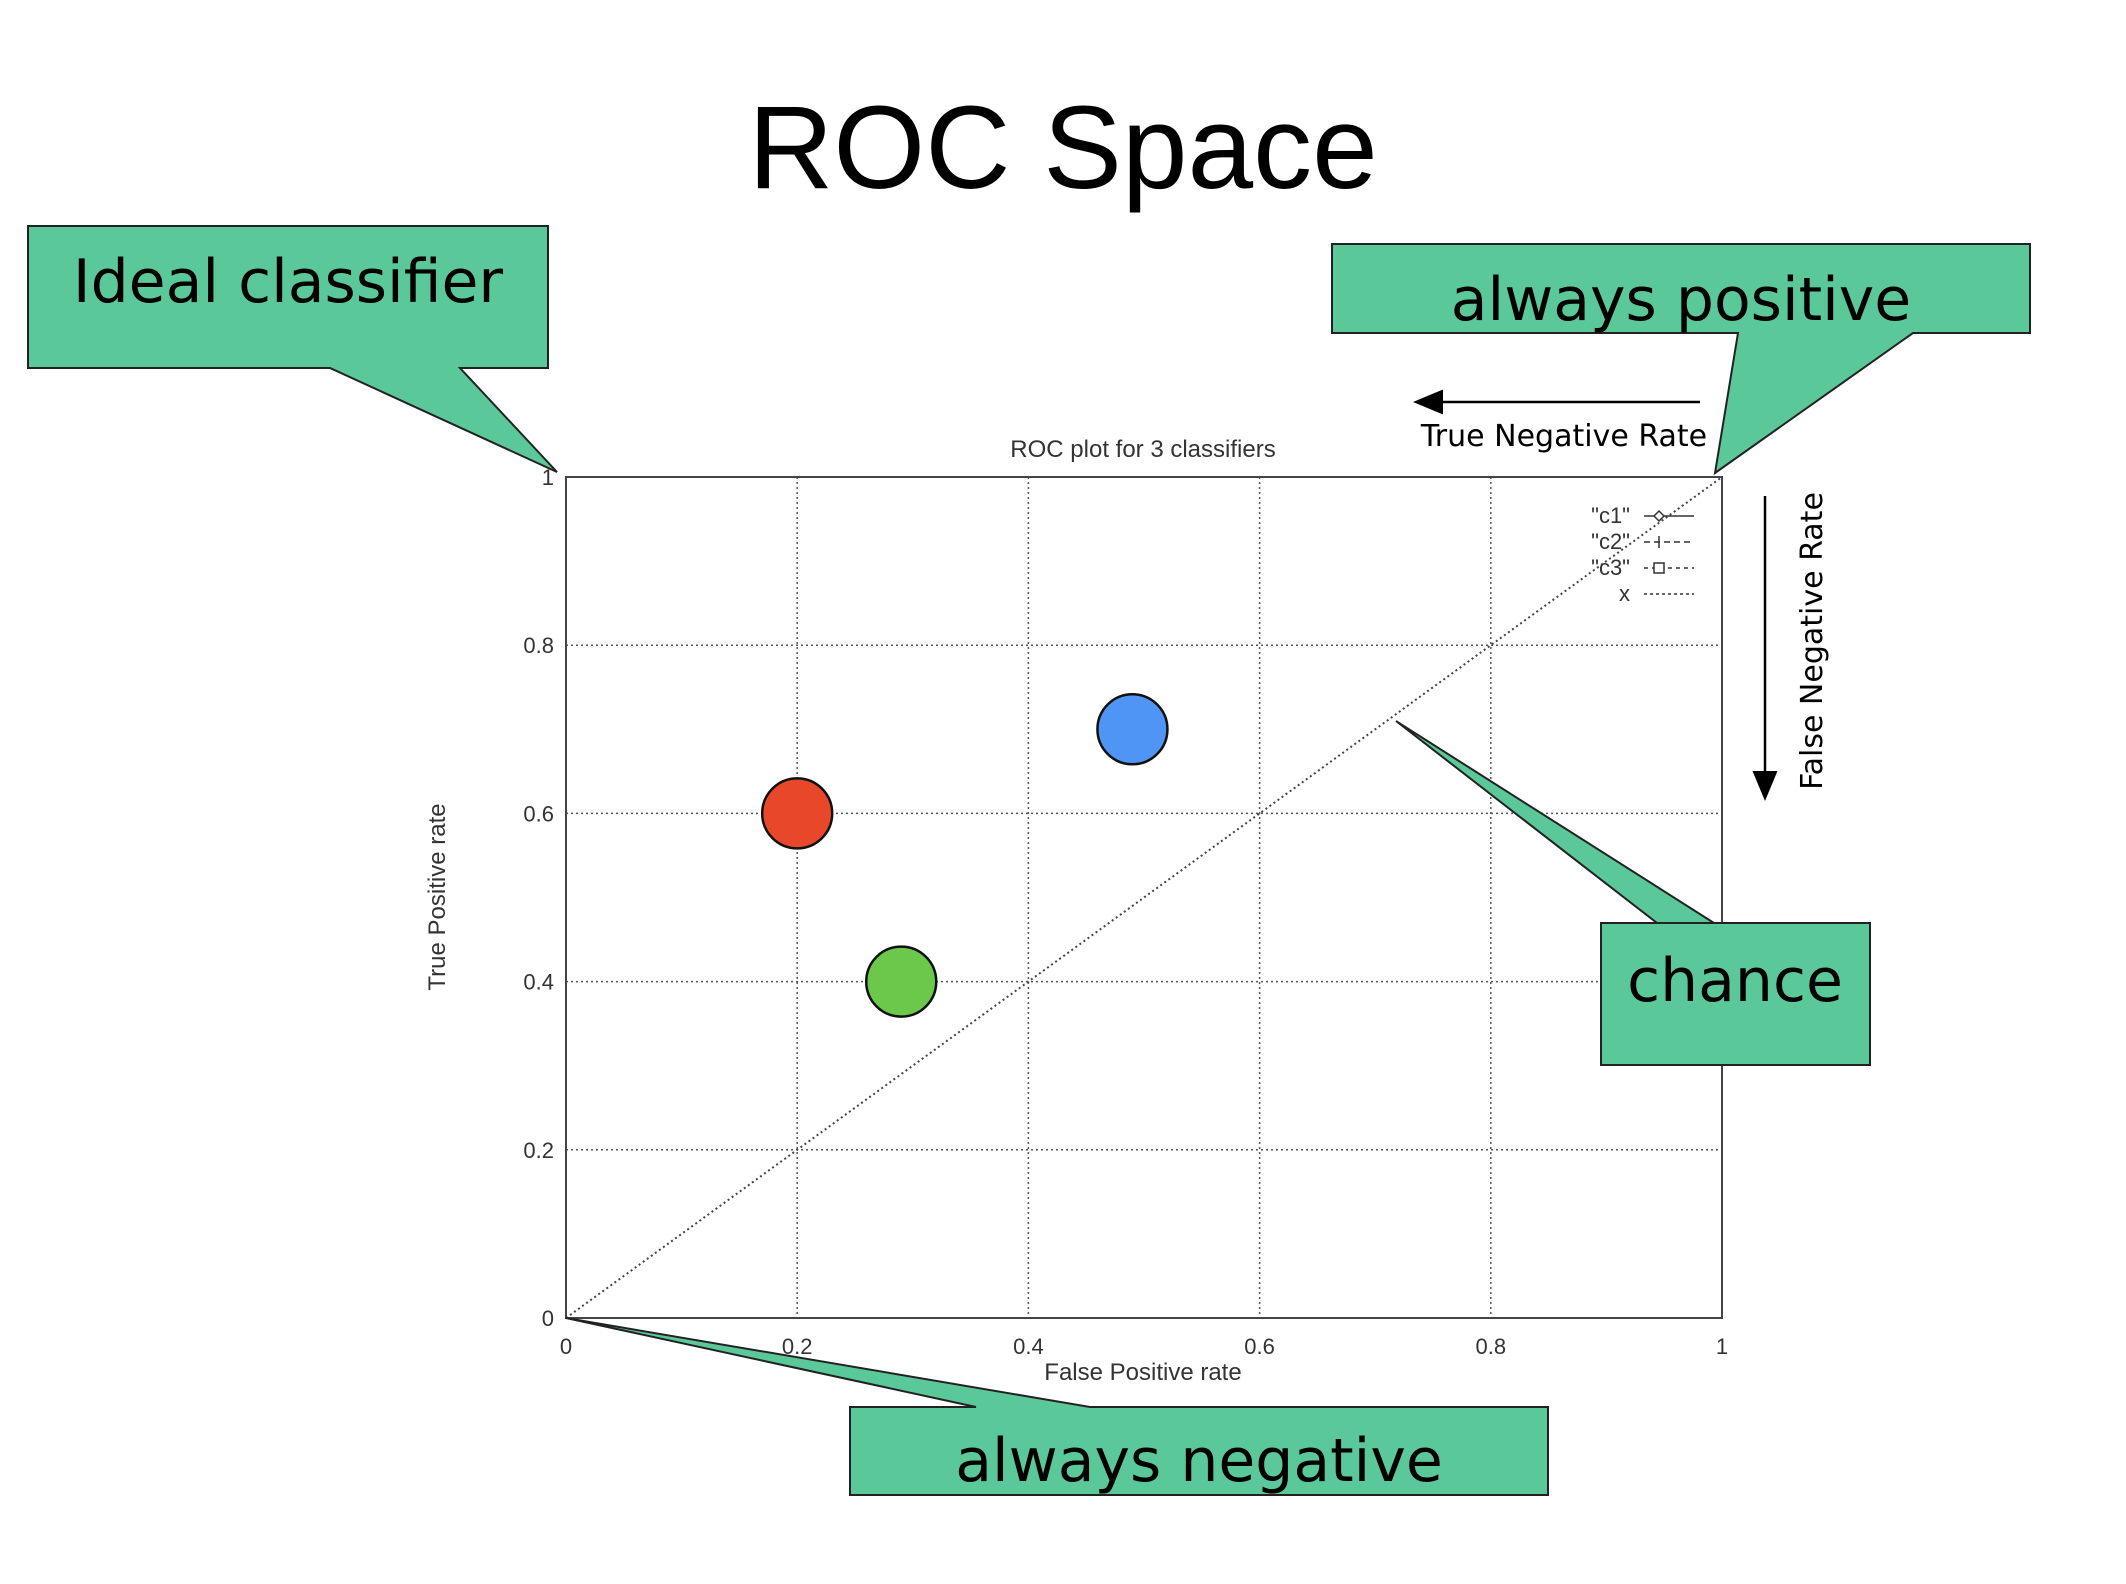 This screenshot has width=2126, height=1584. I want to click on x-axis-label: False Positive rate, so click(1142, 1372).